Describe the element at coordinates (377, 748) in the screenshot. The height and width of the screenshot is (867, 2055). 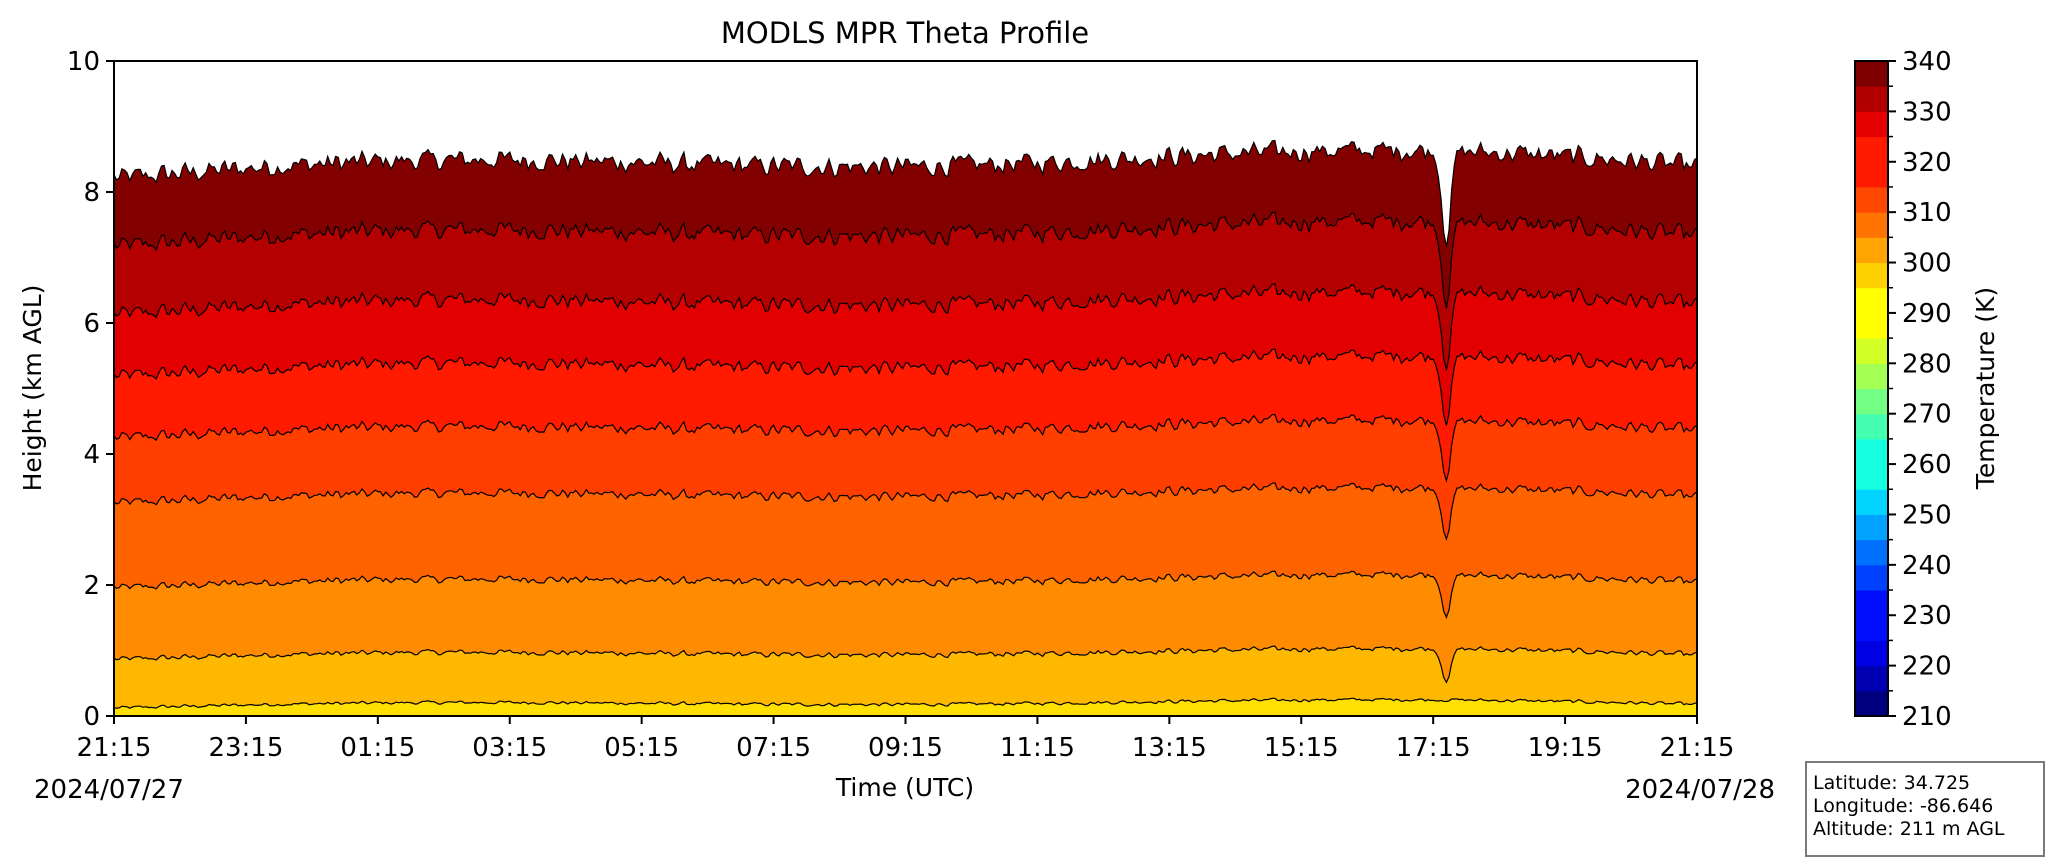
I see `x-tick-label: 01:15` at that location.